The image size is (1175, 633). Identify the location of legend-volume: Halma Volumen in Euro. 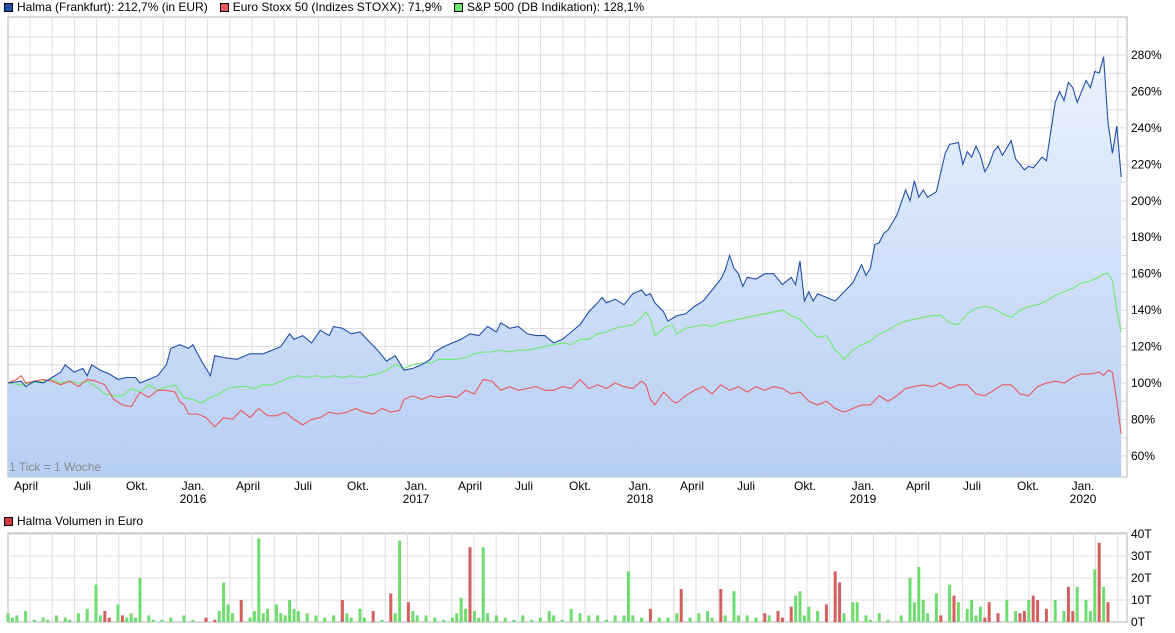
(73, 521).